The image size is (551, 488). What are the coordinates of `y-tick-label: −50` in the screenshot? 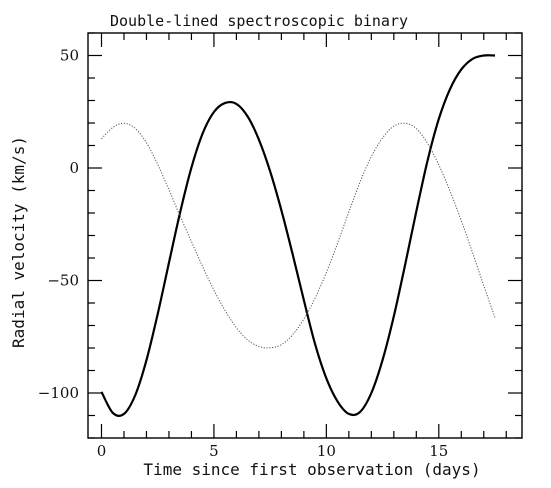 It's located at (63, 281).